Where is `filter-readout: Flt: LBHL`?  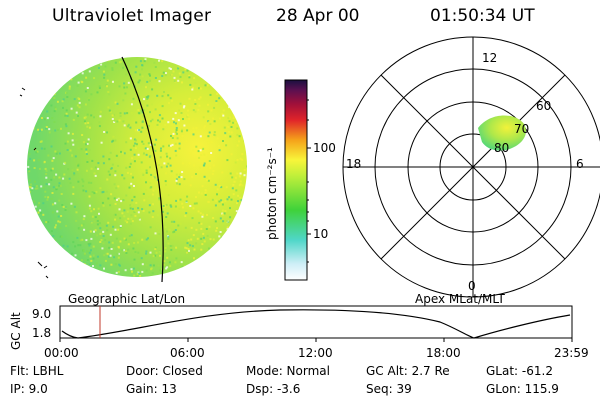 filter-readout: Flt: LBHL is located at coordinates (37, 371).